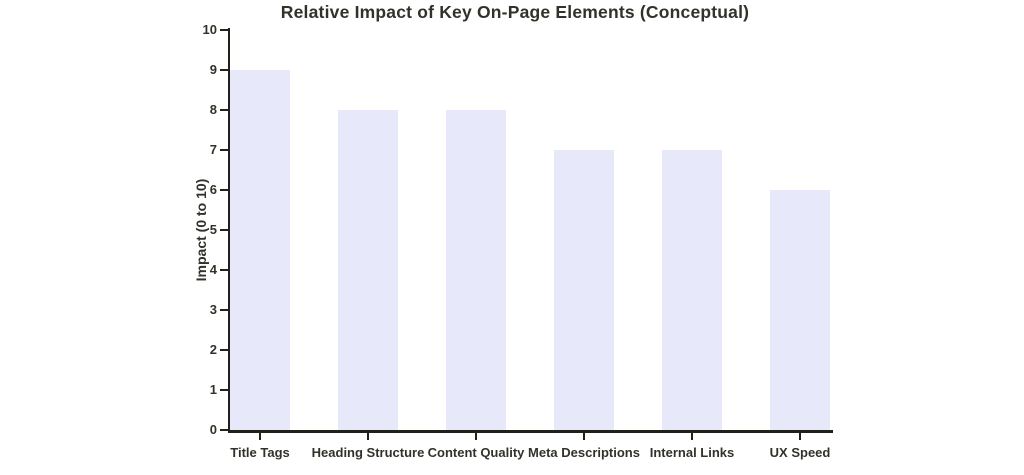 Image resolution: width=1024 pixels, height=475 pixels. I want to click on x-tick-label: Meta Descriptions, so click(584, 452).